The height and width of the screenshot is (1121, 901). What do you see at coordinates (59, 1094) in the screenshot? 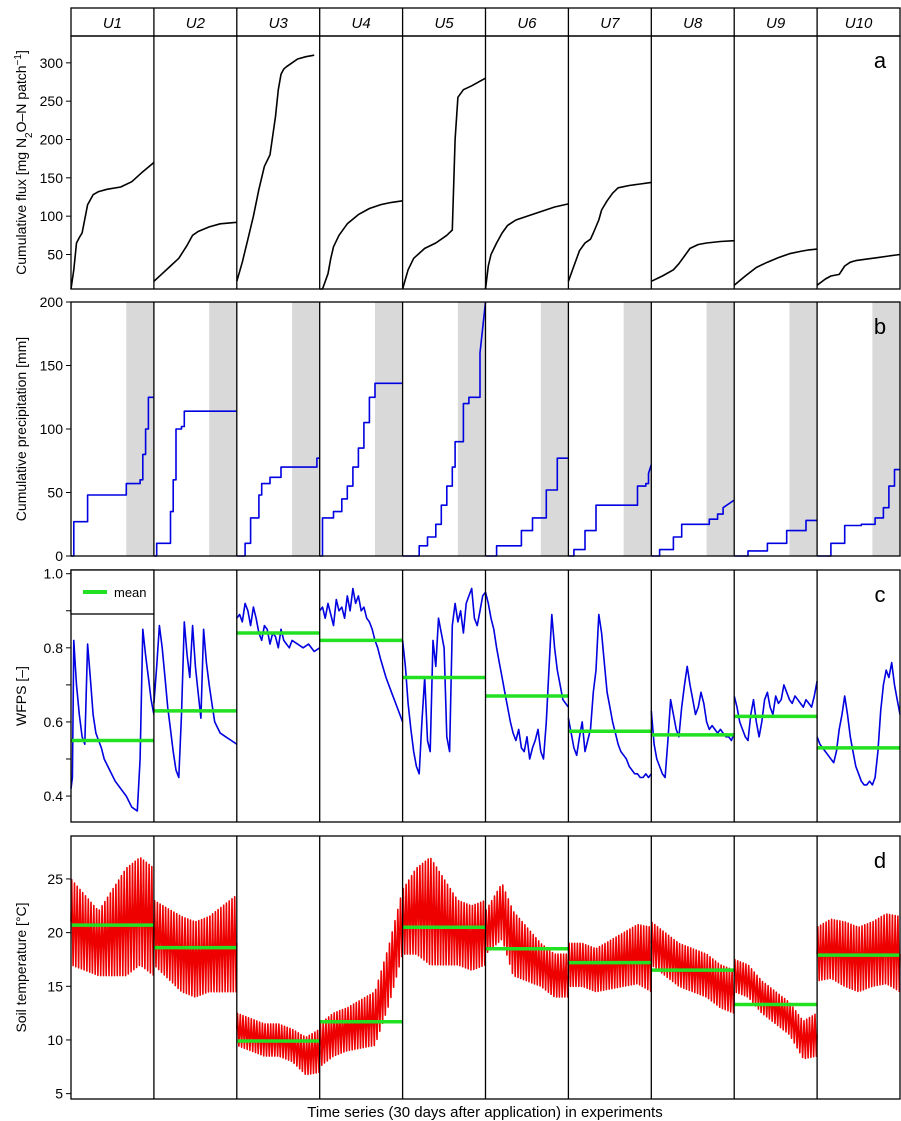
I see `y-tick-label: 5` at bounding box center [59, 1094].